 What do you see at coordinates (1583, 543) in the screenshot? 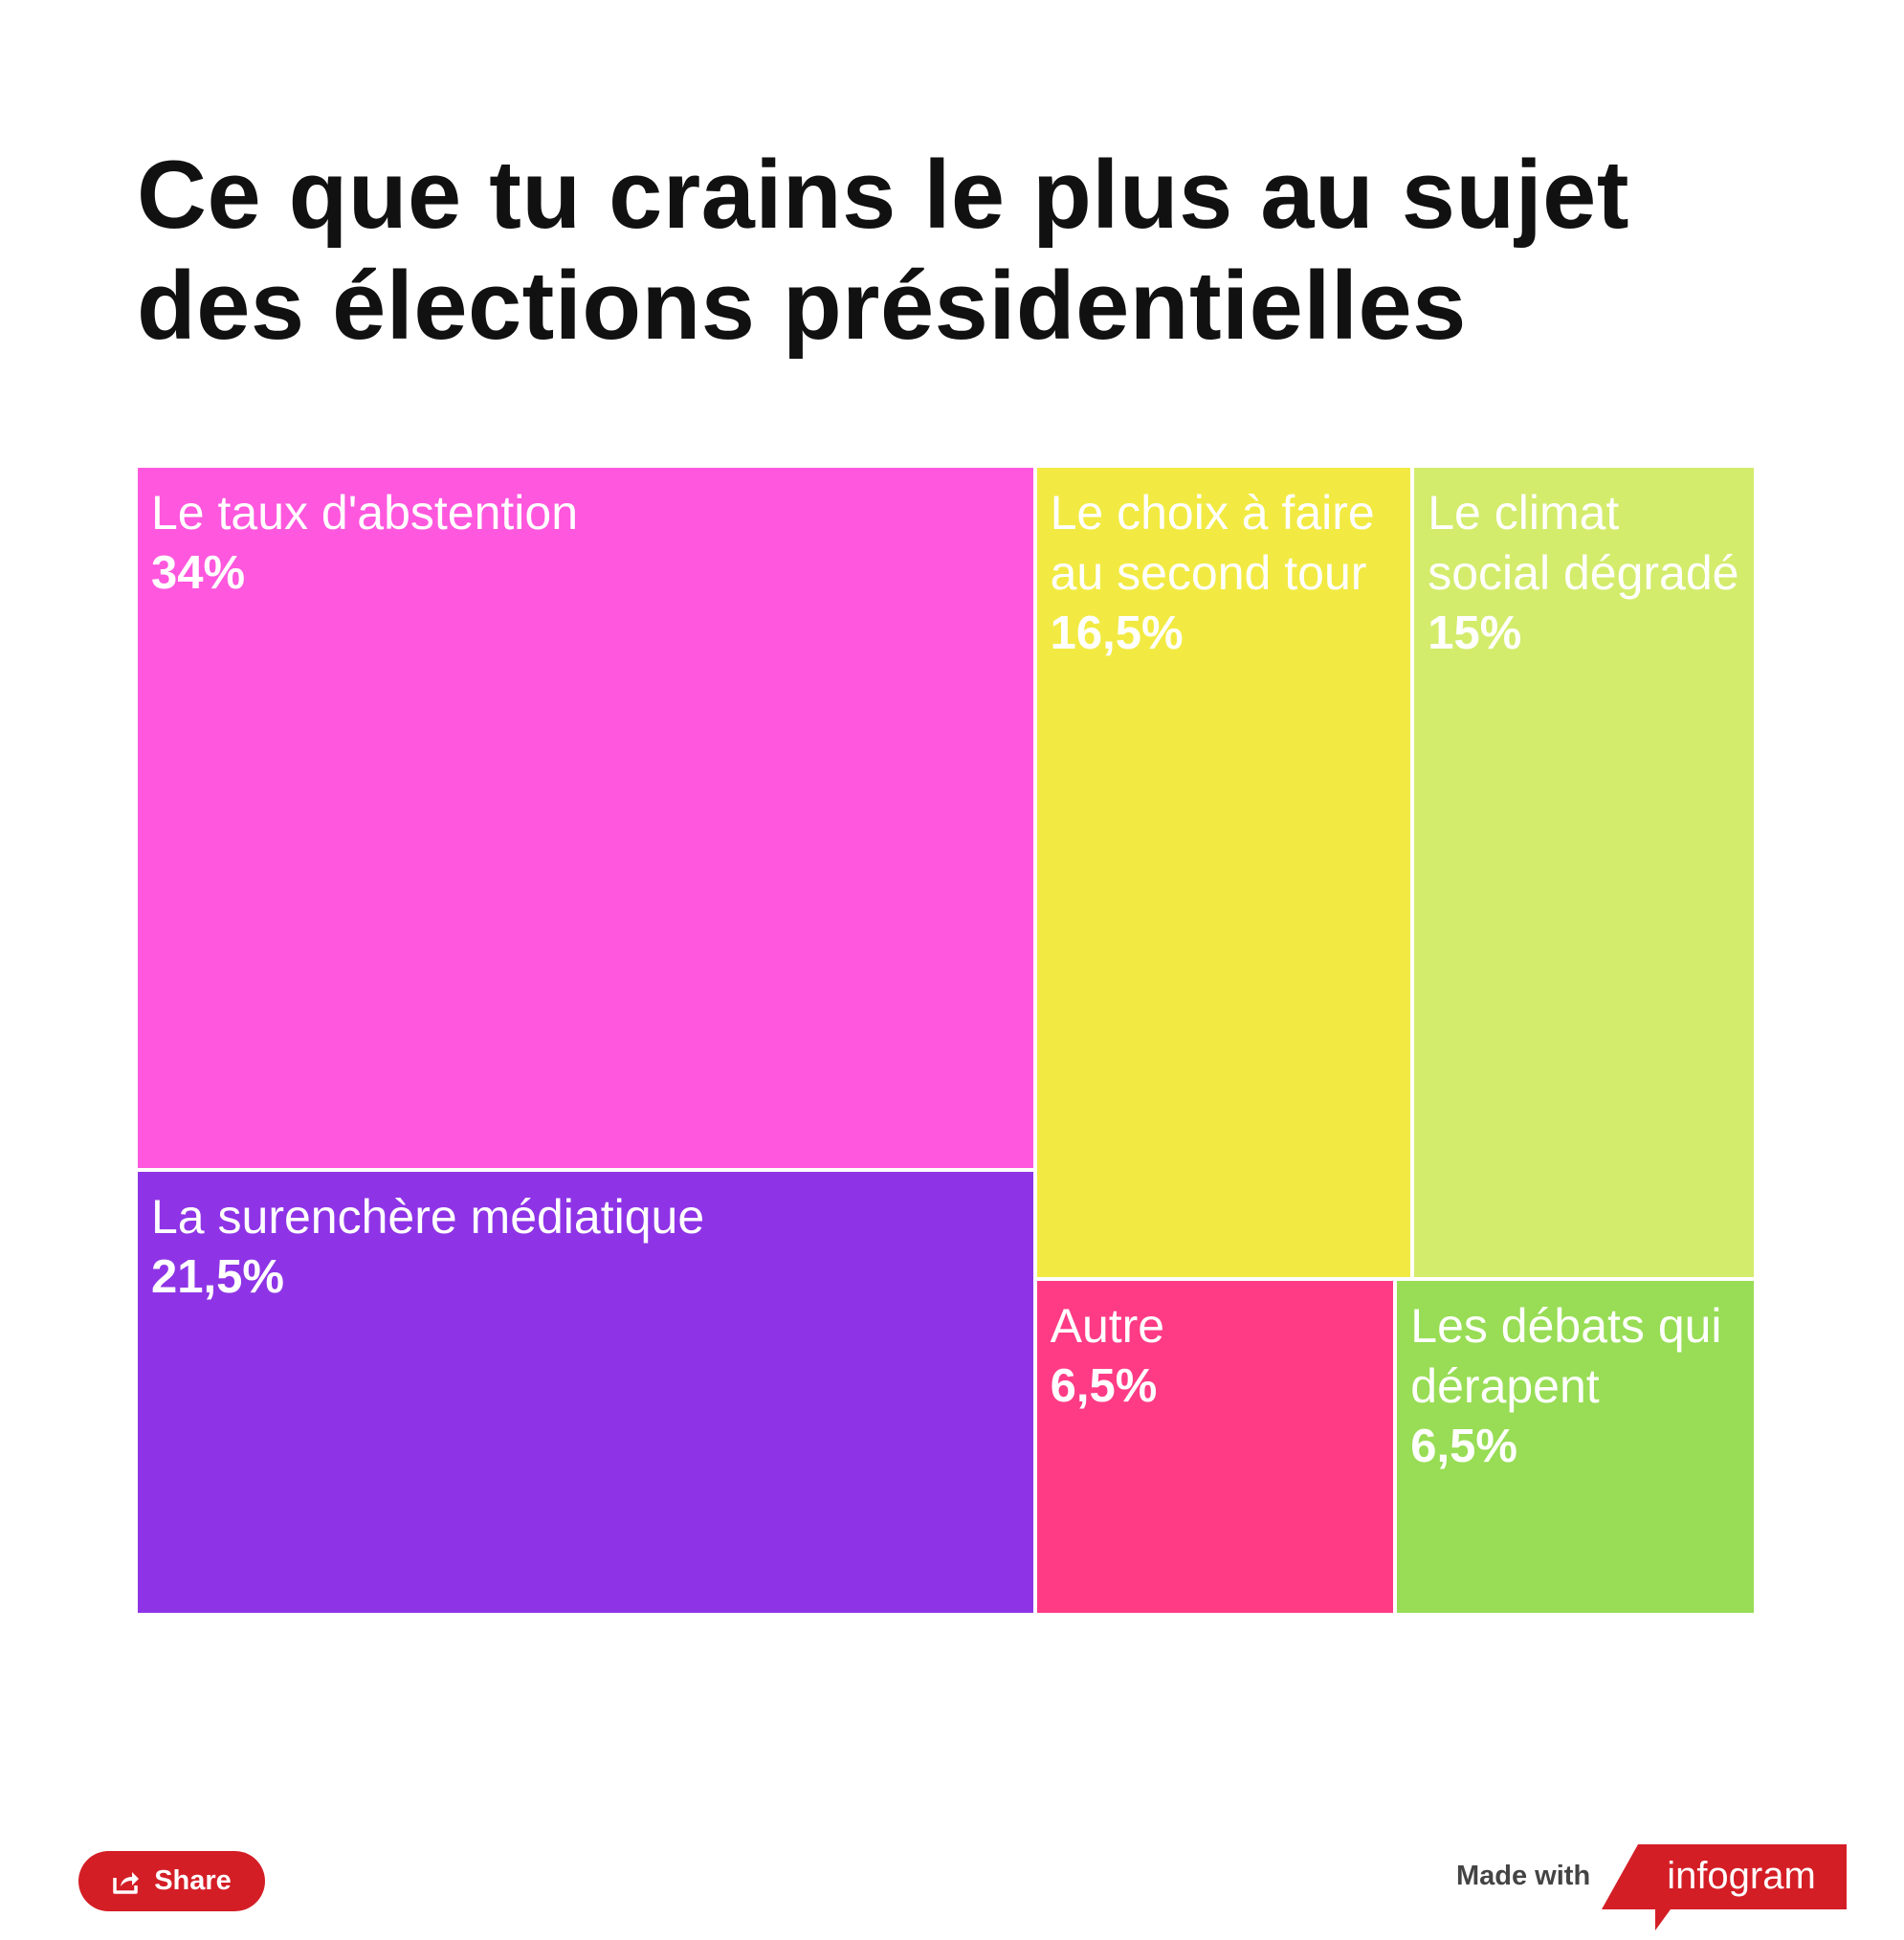
I see `tile-label: Le climat social dégradé` at bounding box center [1583, 543].